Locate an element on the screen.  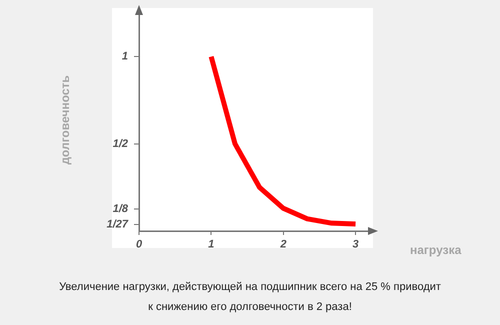
y-tick-label: 1/8 is located at coordinates (120, 209).